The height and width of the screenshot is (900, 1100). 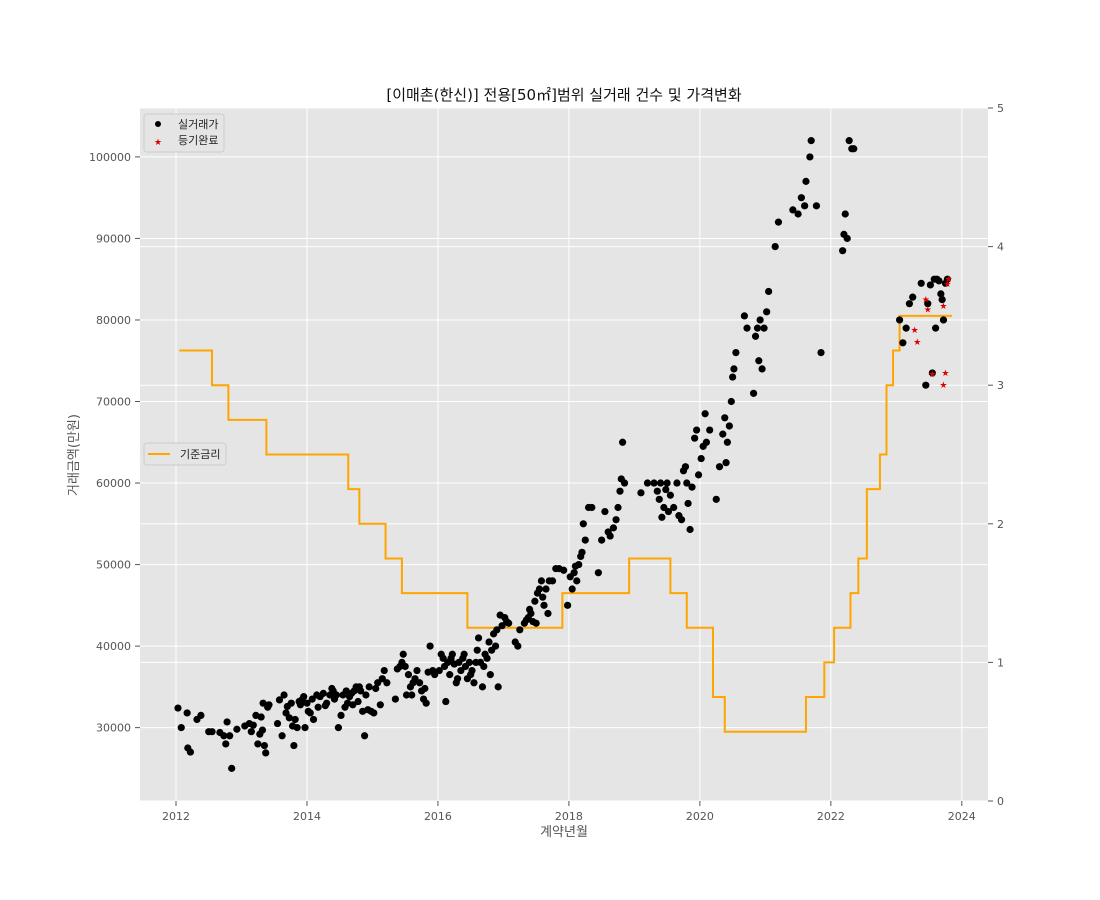 What do you see at coordinates (700, 816) in the screenshot?
I see `x-tick-label: 2020` at bounding box center [700, 816].